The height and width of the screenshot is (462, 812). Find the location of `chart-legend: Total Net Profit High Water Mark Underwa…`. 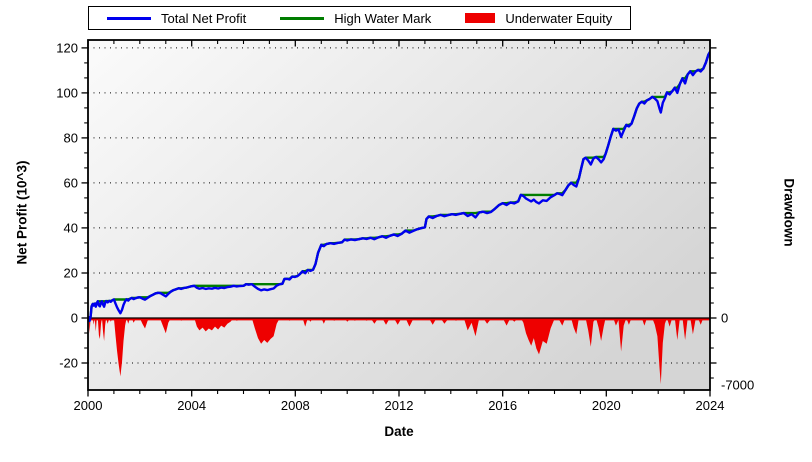

chart-legend: Total Net Profit High Water Mark Underwa… is located at coordinates (360, 18).